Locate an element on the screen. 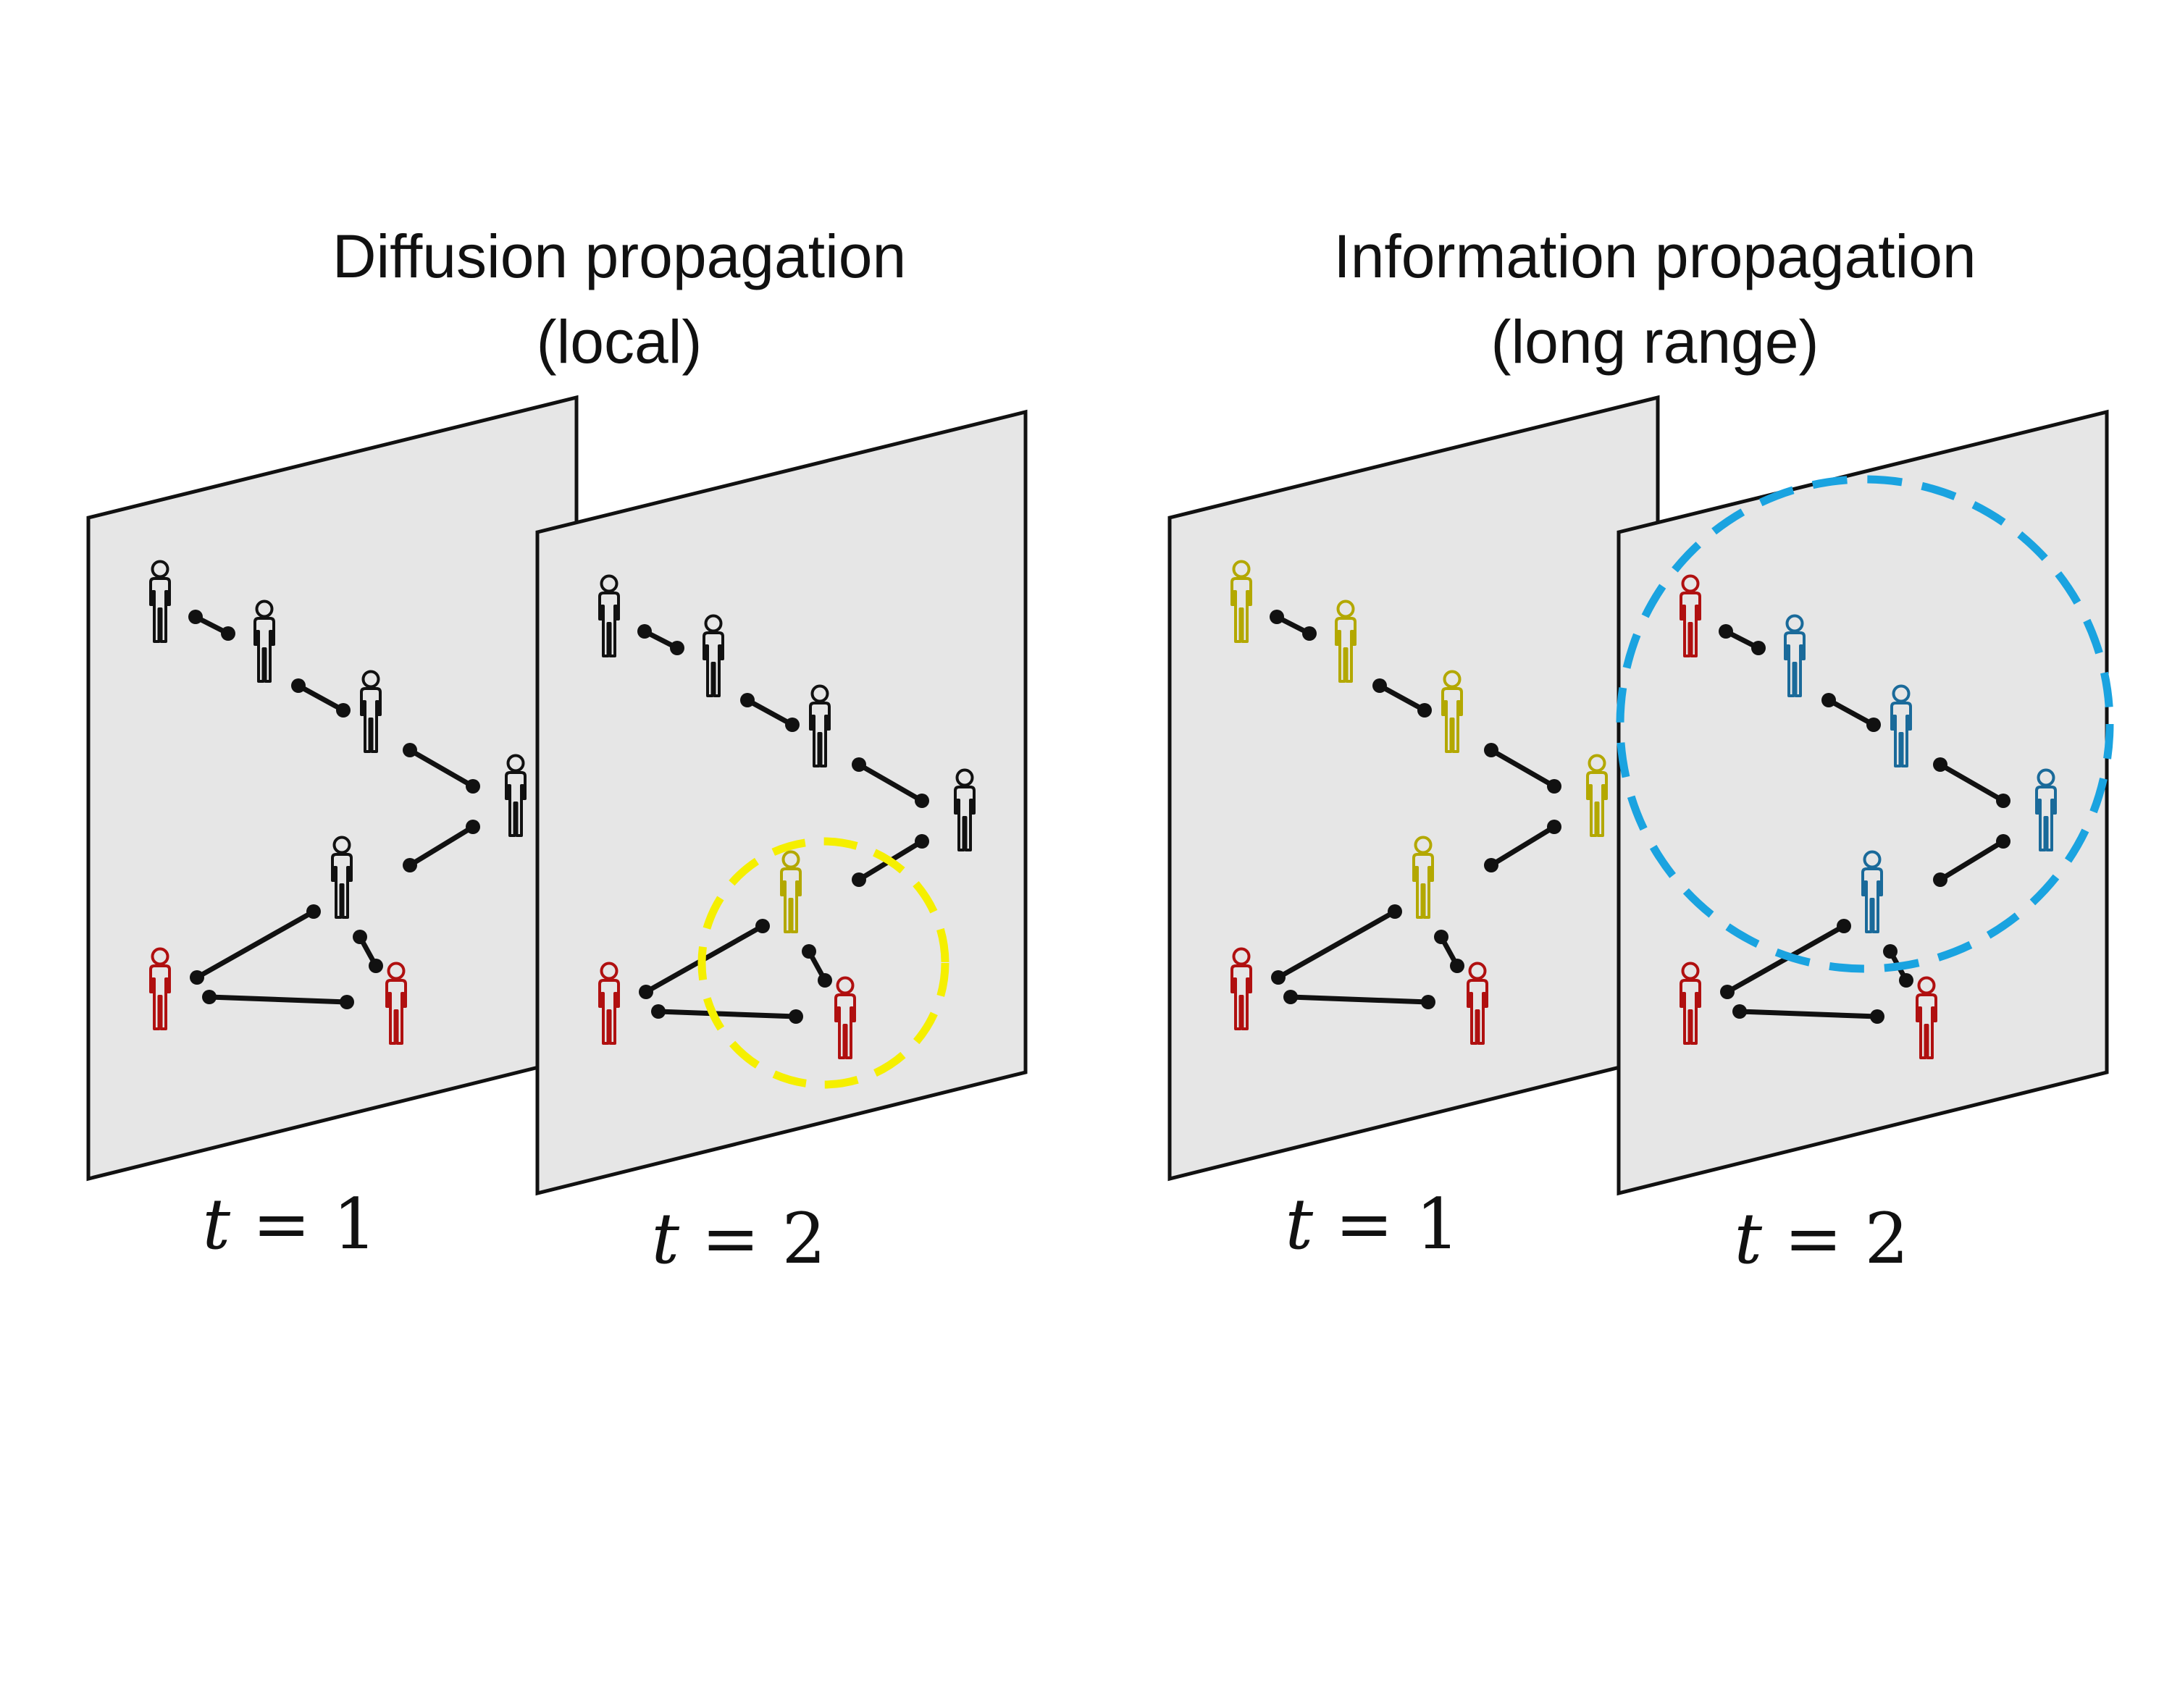  diffusion-time-label-t2: t = 2 is located at coordinates (739, 1238).